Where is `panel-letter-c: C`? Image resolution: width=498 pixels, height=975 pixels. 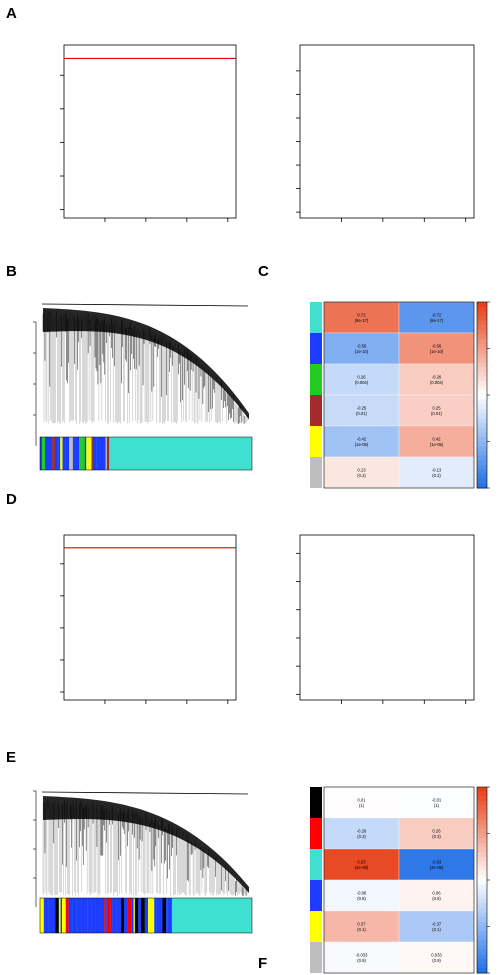 panel-letter-c: C is located at coordinates (263, 271).